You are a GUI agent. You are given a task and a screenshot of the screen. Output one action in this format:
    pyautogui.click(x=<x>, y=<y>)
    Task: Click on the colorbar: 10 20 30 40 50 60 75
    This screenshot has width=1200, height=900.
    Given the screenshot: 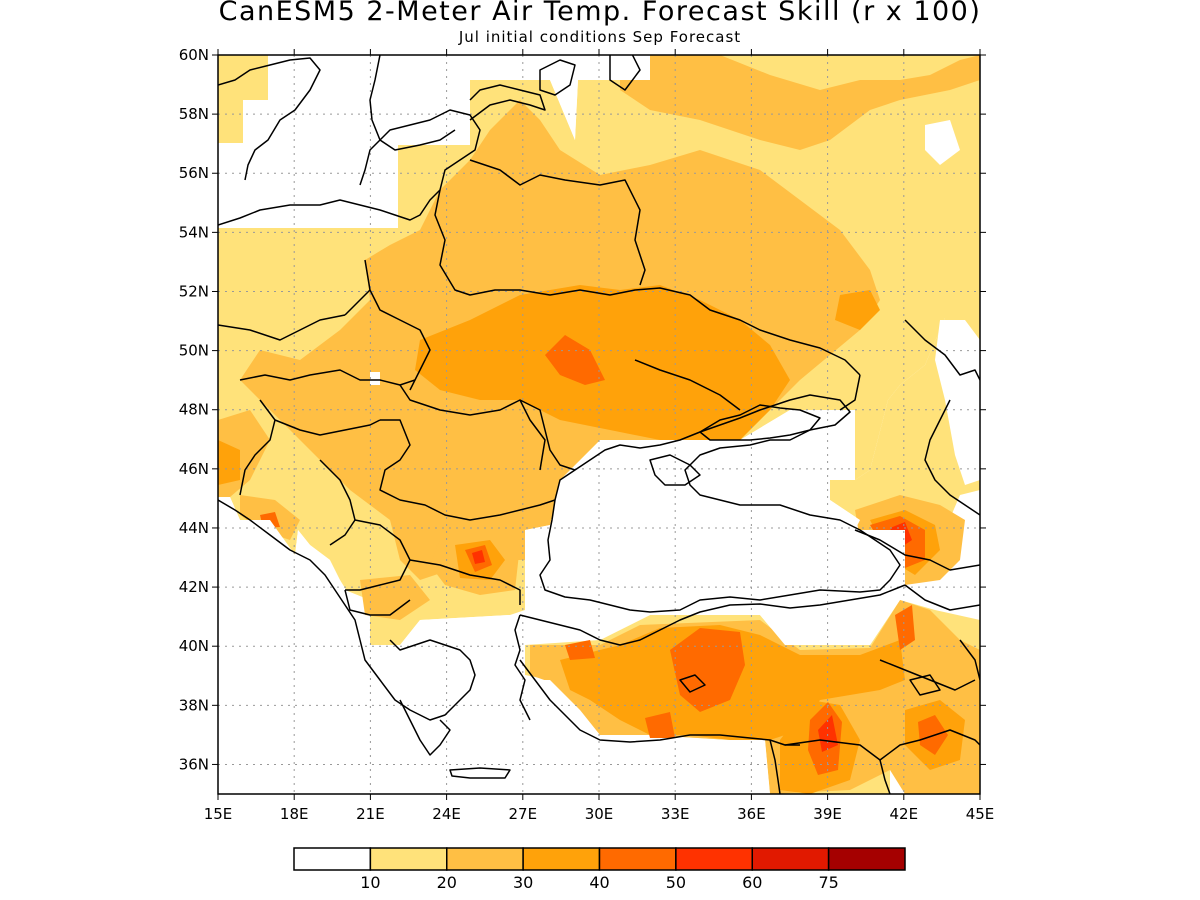 What is the action you would take?
    pyautogui.click(x=599, y=869)
    